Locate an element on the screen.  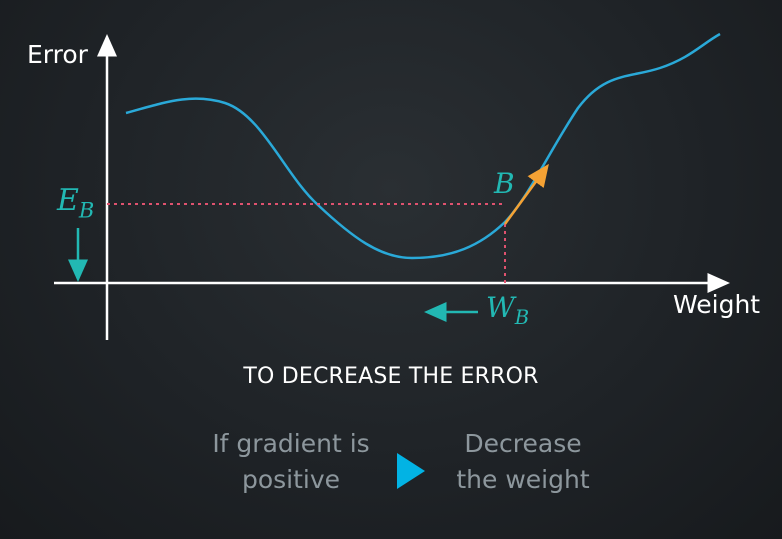
rule-condition: If gradient is positive is located at coordinates (291, 462).